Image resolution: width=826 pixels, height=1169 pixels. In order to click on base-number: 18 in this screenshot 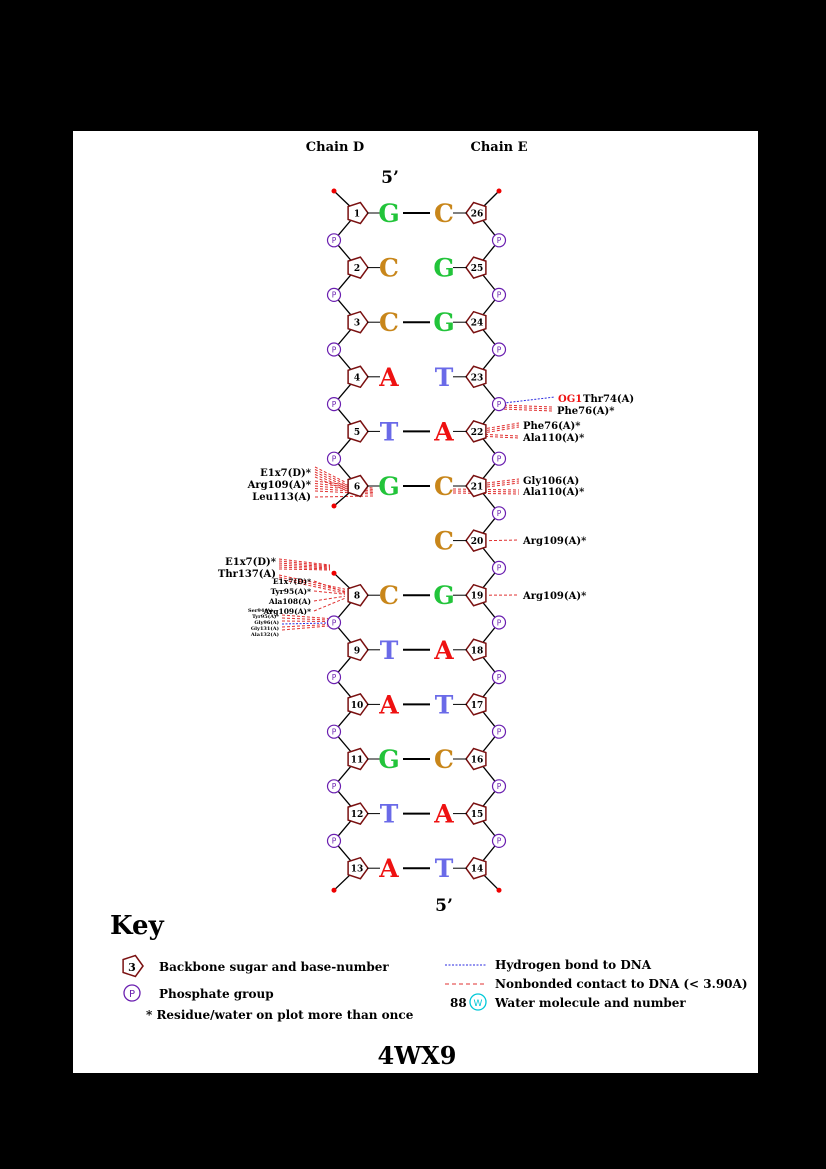, I will do `click(477, 651)`.